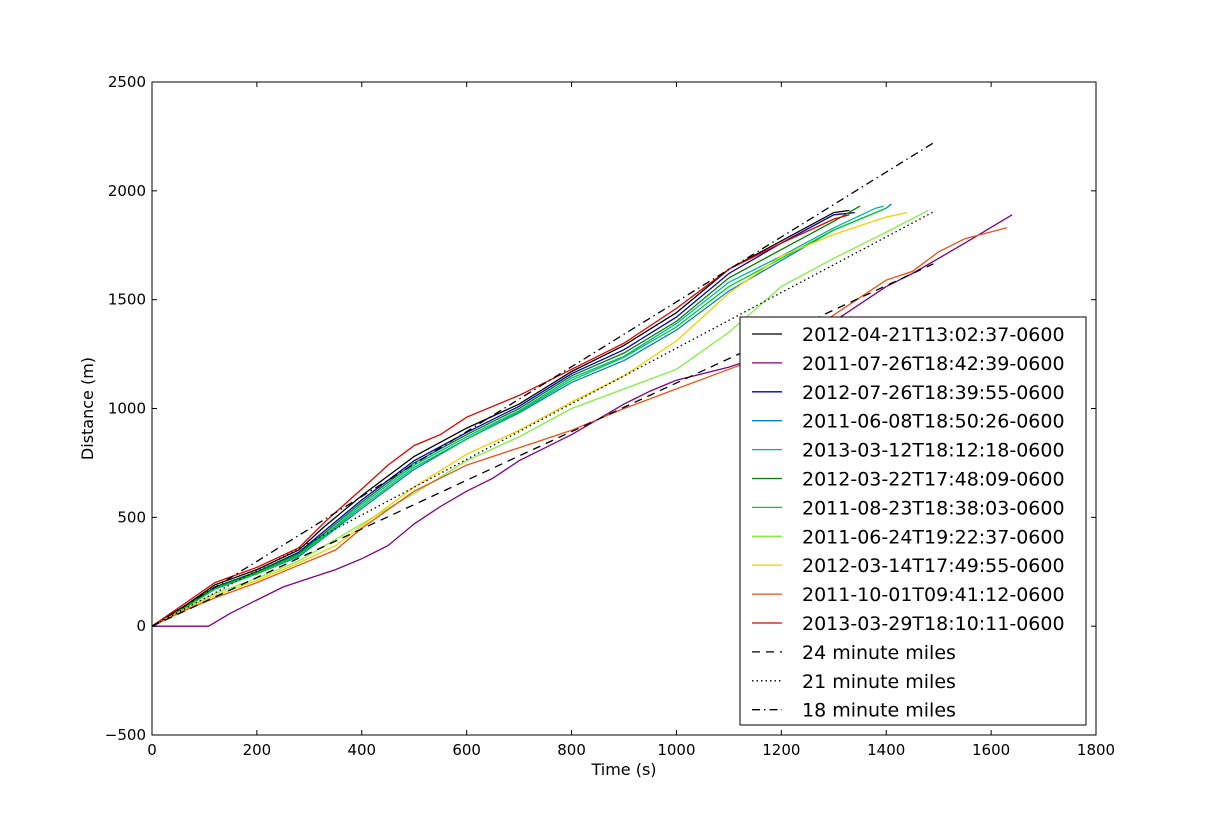 This screenshot has height=817, width=1217. Describe the element at coordinates (127, 191) in the screenshot. I see `y-tick-label: 2000` at that location.